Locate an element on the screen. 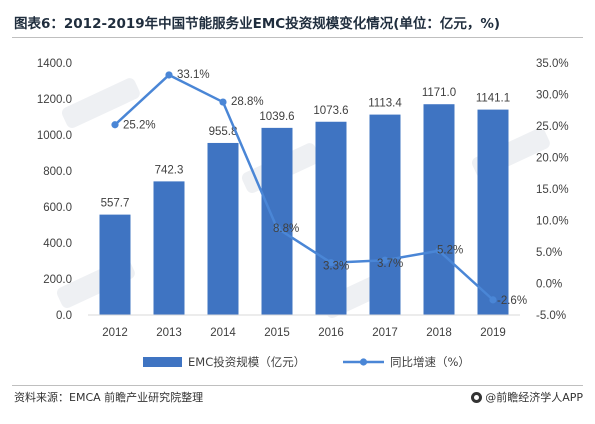  growth-value-label: 8.8% is located at coordinates (286, 229).